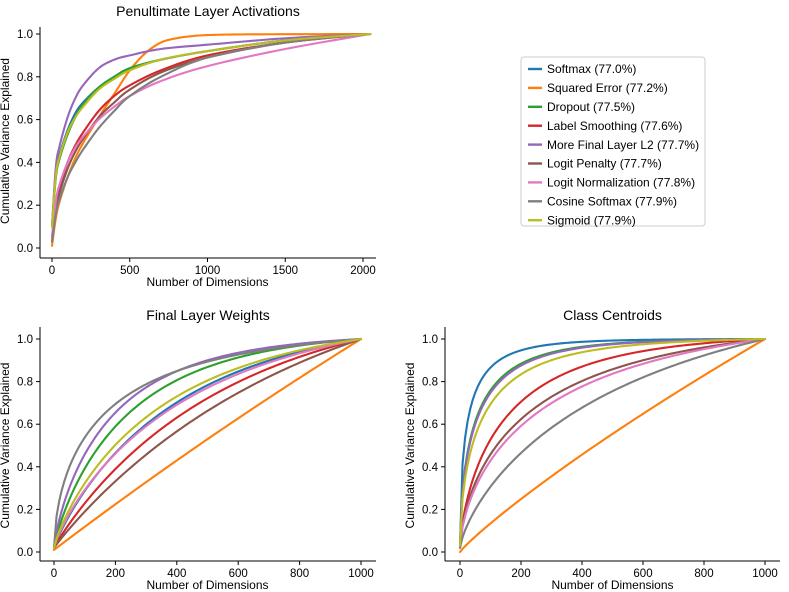 The image size is (789, 592). I want to click on legend-item-squared-error: Squared Error (77.2%), so click(598, 88).